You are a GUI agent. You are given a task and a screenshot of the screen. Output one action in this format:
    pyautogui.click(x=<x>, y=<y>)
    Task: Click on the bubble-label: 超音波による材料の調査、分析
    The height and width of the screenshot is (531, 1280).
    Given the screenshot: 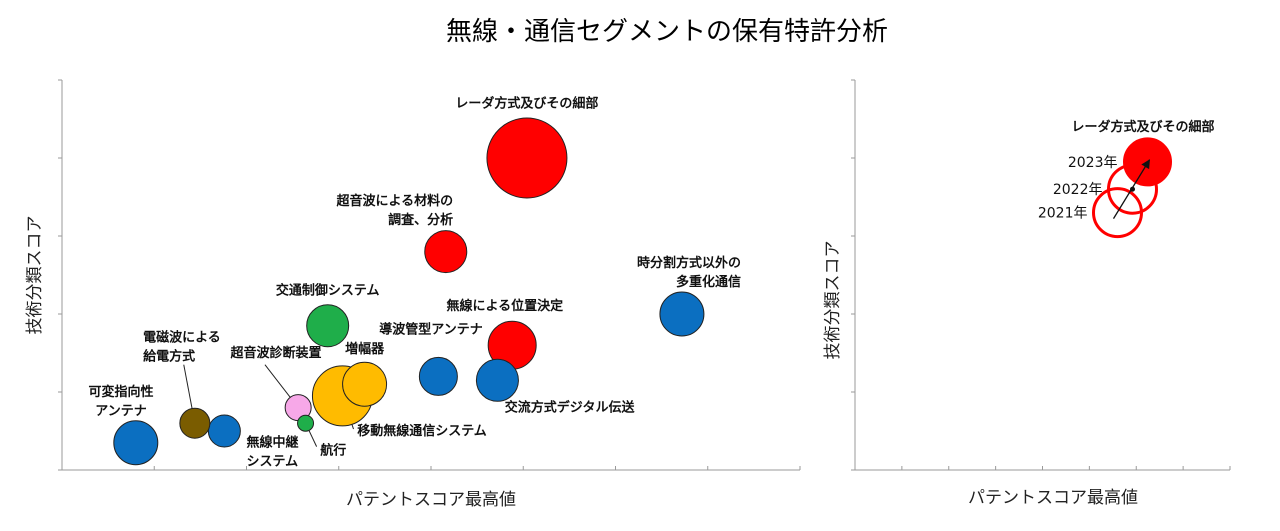 What is the action you would take?
    pyautogui.click(x=395, y=210)
    